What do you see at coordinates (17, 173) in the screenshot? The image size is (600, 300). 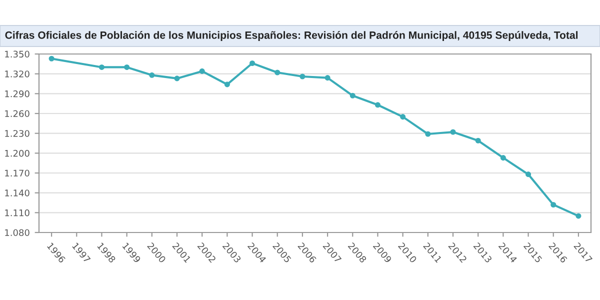 I see `y-tick-label: 1.170` at bounding box center [17, 173].